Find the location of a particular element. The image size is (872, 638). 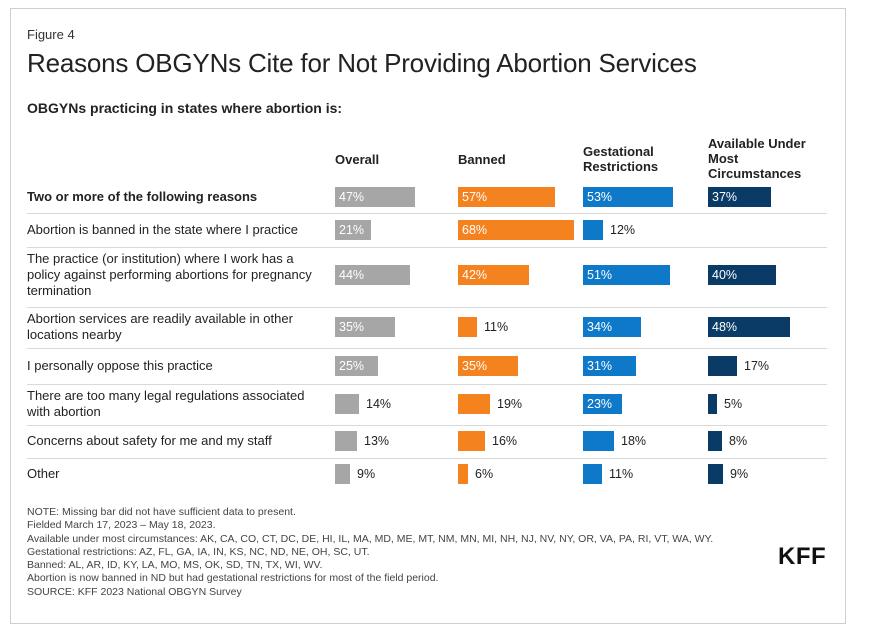

figure-label: Figure 4 is located at coordinates (51, 34).